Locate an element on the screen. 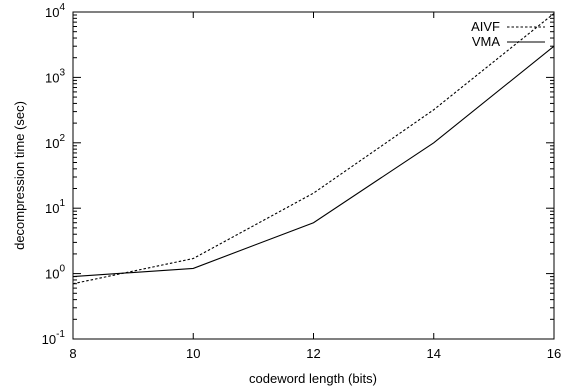 The image size is (575, 390). x-axis-title: codeword length (bits) is located at coordinates (313, 378).